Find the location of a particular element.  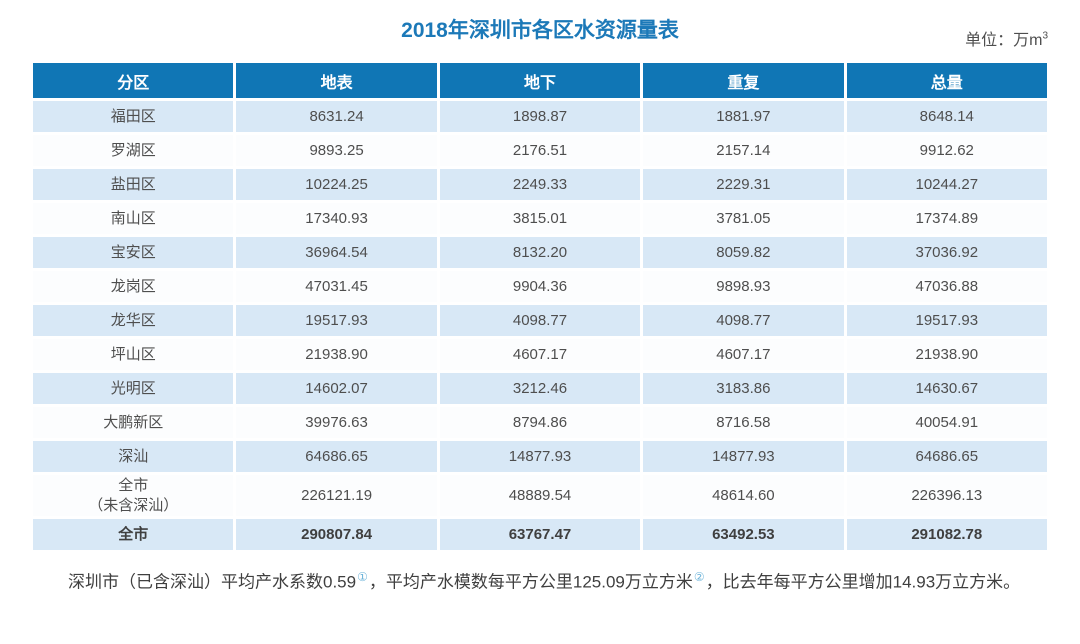

value-cell: 8059.82 is located at coordinates (743, 252).